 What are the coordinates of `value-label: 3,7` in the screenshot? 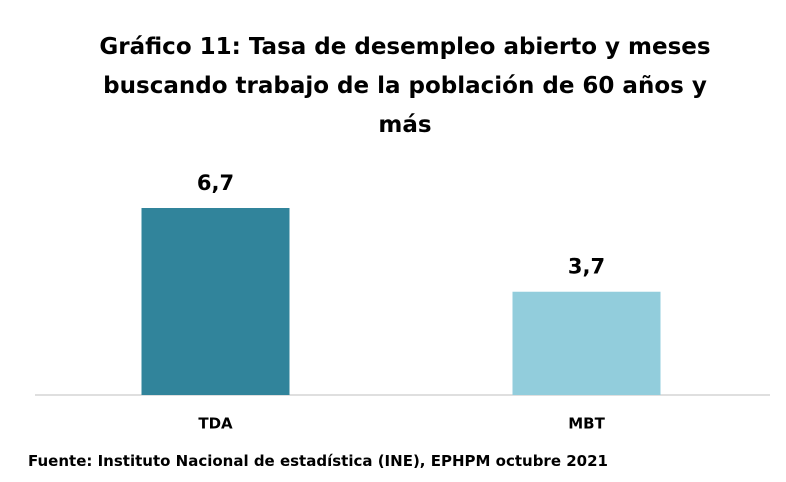 It's located at (586, 267).